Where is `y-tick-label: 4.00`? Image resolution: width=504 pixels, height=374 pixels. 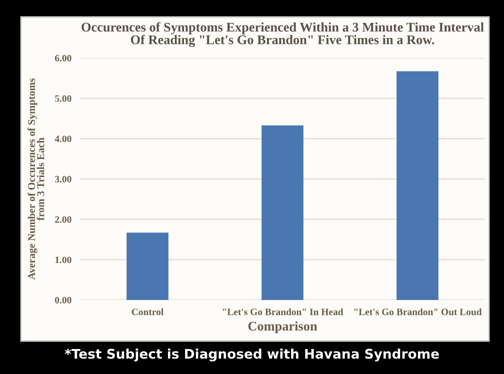 y-tick-label: 4.00 is located at coordinates (63, 139).